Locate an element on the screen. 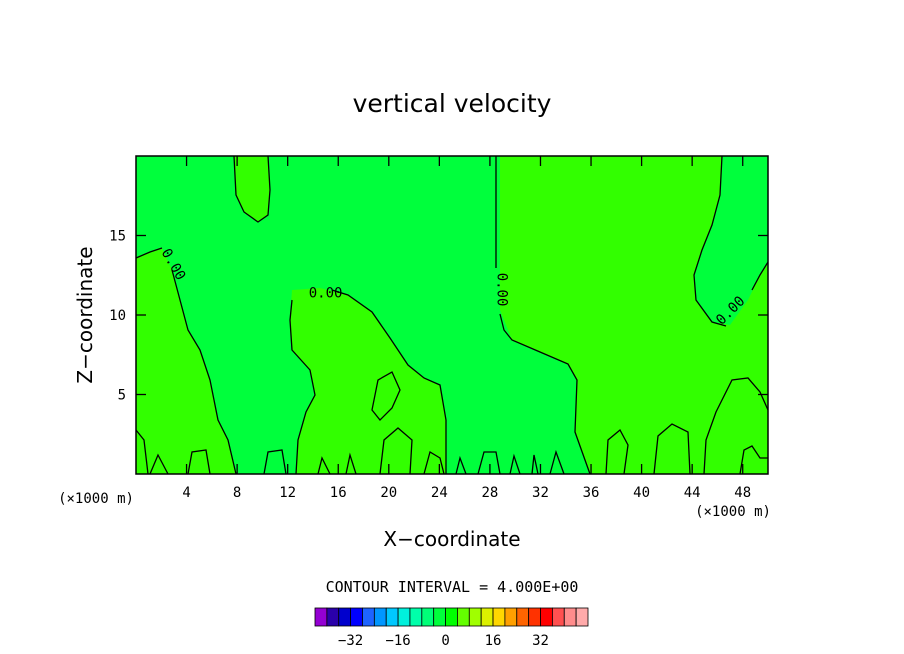  x-tick-label: 4 is located at coordinates (186, 493).